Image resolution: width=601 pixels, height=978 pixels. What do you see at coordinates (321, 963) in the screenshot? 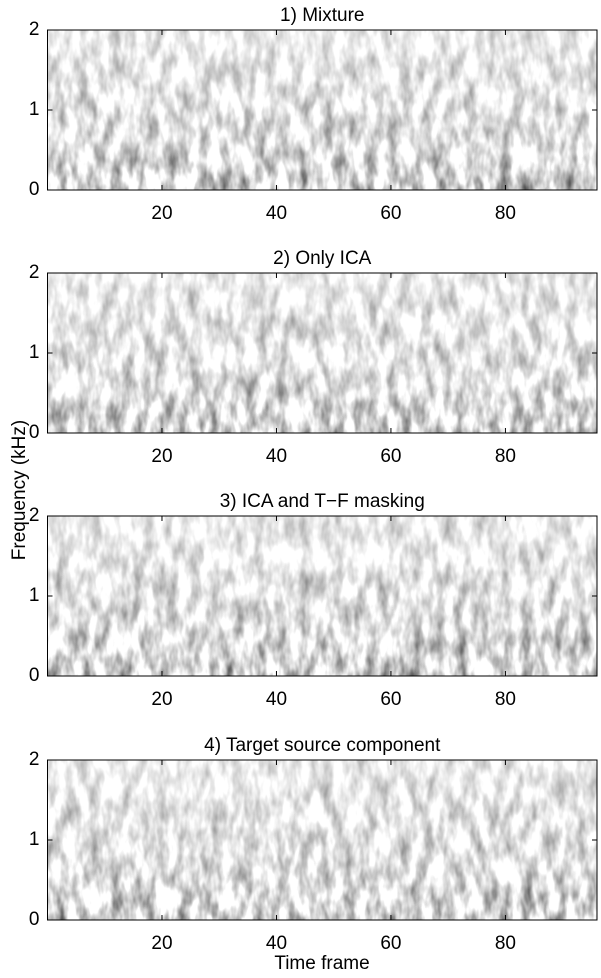
I see `x-axis-label: Time frame` at bounding box center [321, 963].